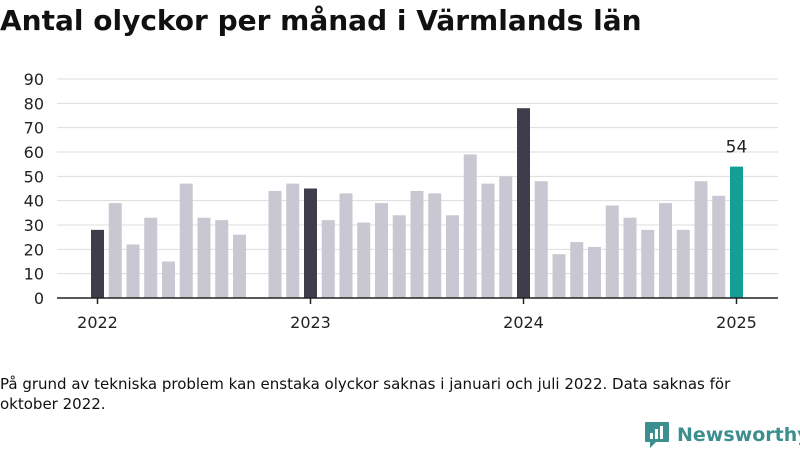  What do you see at coordinates (736, 322) in the screenshot?
I see `x-tick-label: 2025` at bounding box center [736, 322].